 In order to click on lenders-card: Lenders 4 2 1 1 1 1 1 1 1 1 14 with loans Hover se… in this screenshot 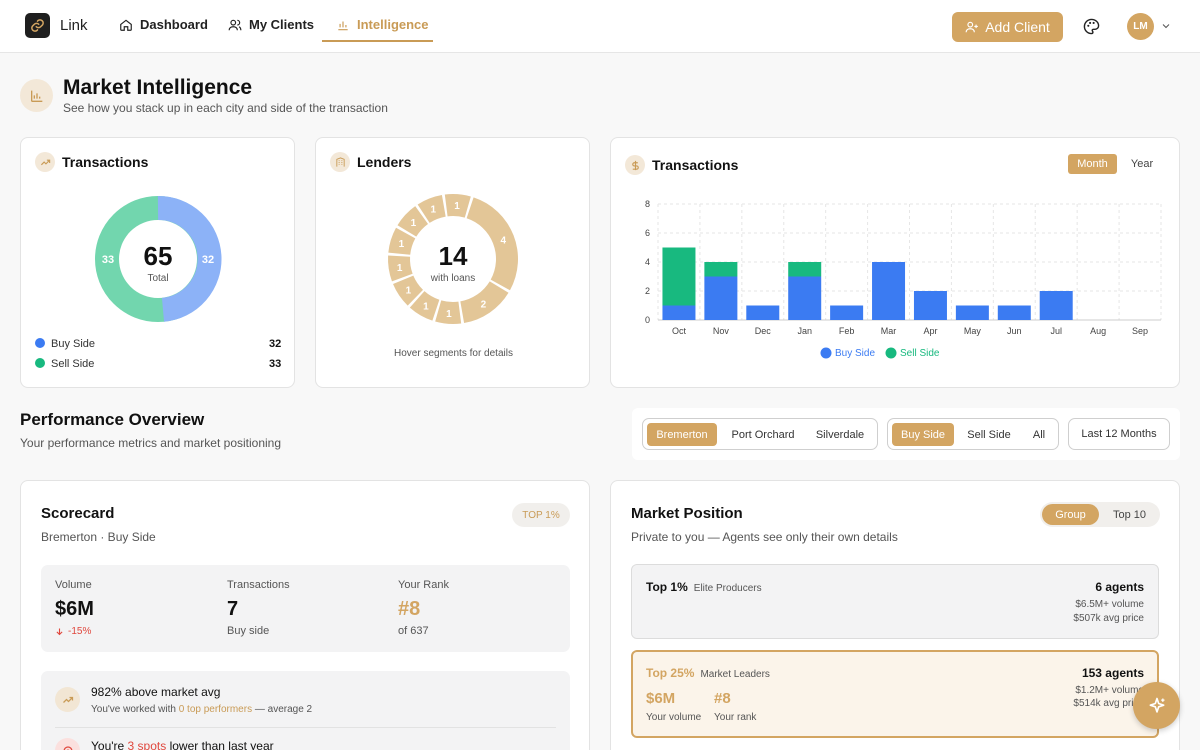, I will do `click(452, 262)`.